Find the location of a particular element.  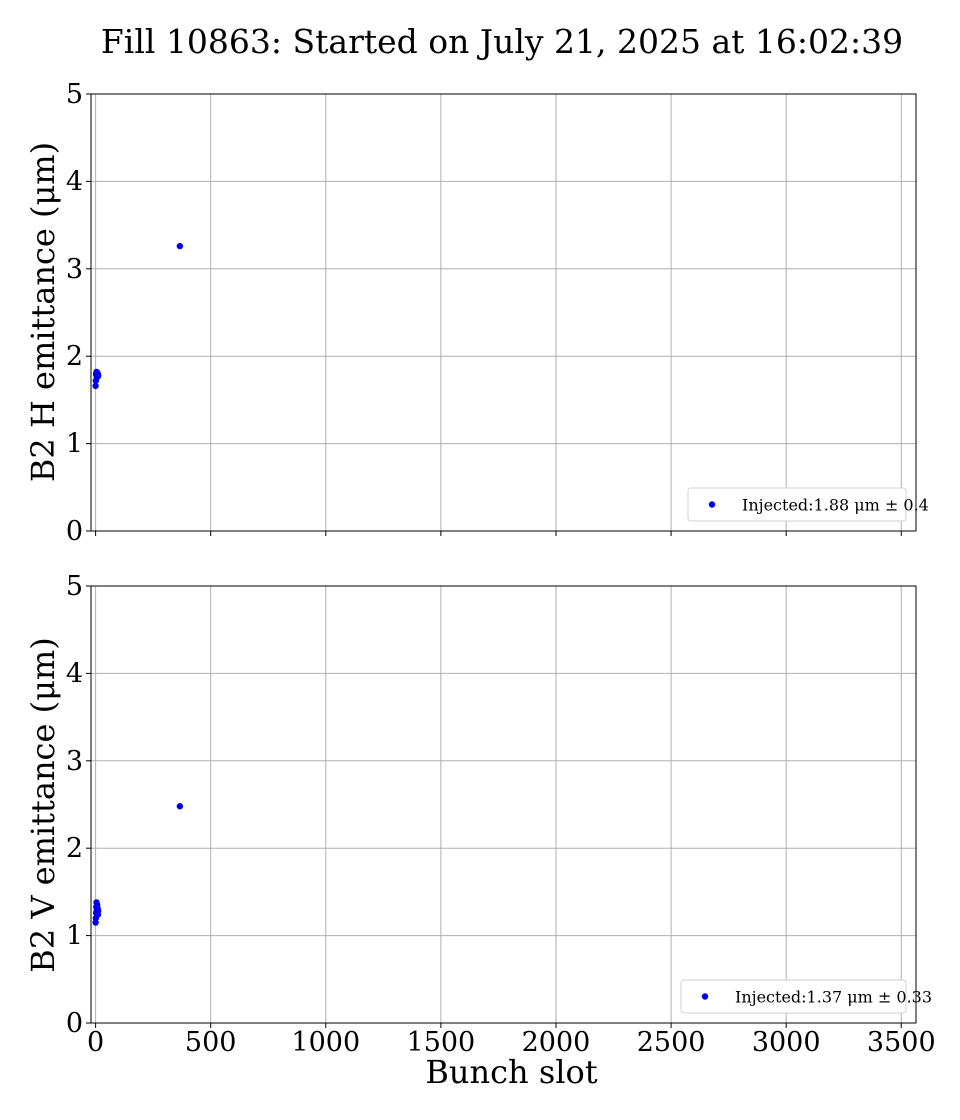

x-tick-label: 1000 is located at coordinates (325, 1042).